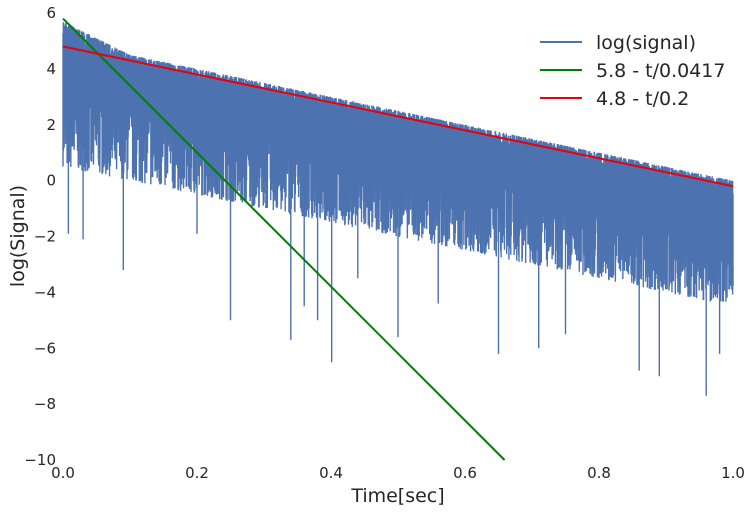 The image size is (750, 514). I want to click on x-axis-label: Time[sec], so click(397, 496).